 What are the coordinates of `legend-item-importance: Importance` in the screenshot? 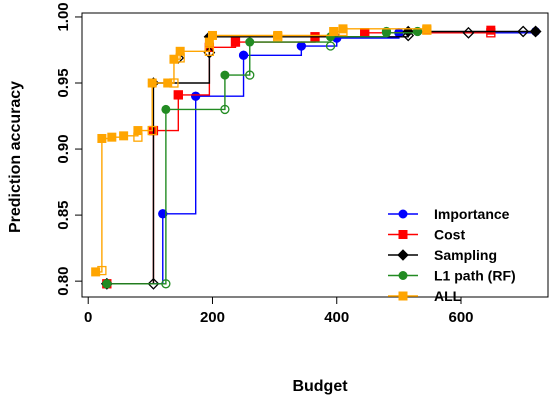 It's located at (449, 214).